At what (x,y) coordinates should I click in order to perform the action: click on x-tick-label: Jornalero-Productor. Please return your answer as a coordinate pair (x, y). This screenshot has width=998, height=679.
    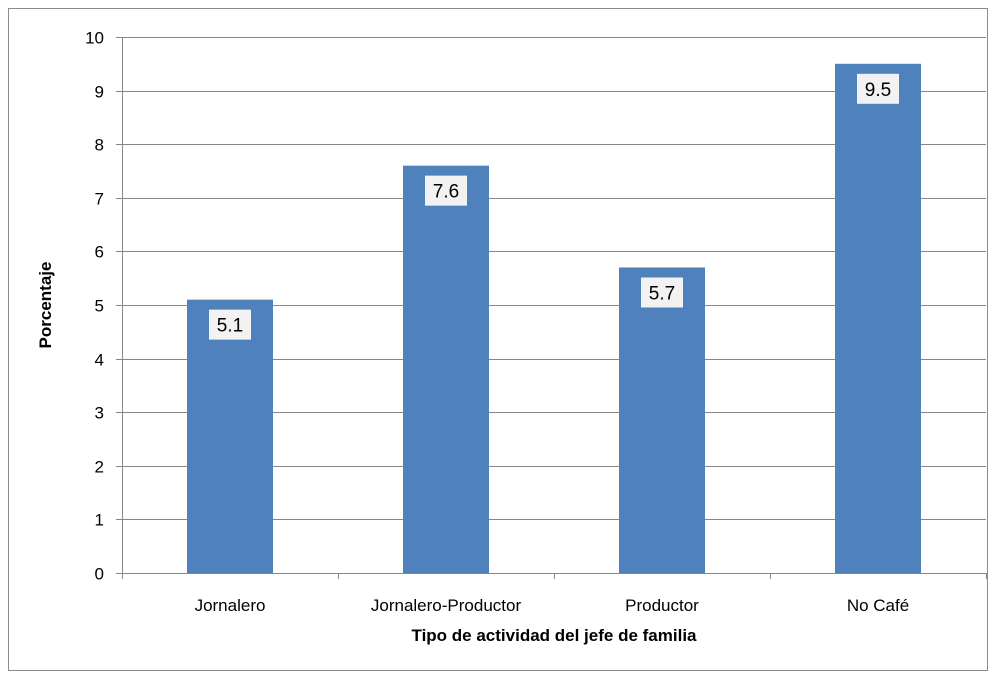
    Looking at the image, I should click on (446, 605).